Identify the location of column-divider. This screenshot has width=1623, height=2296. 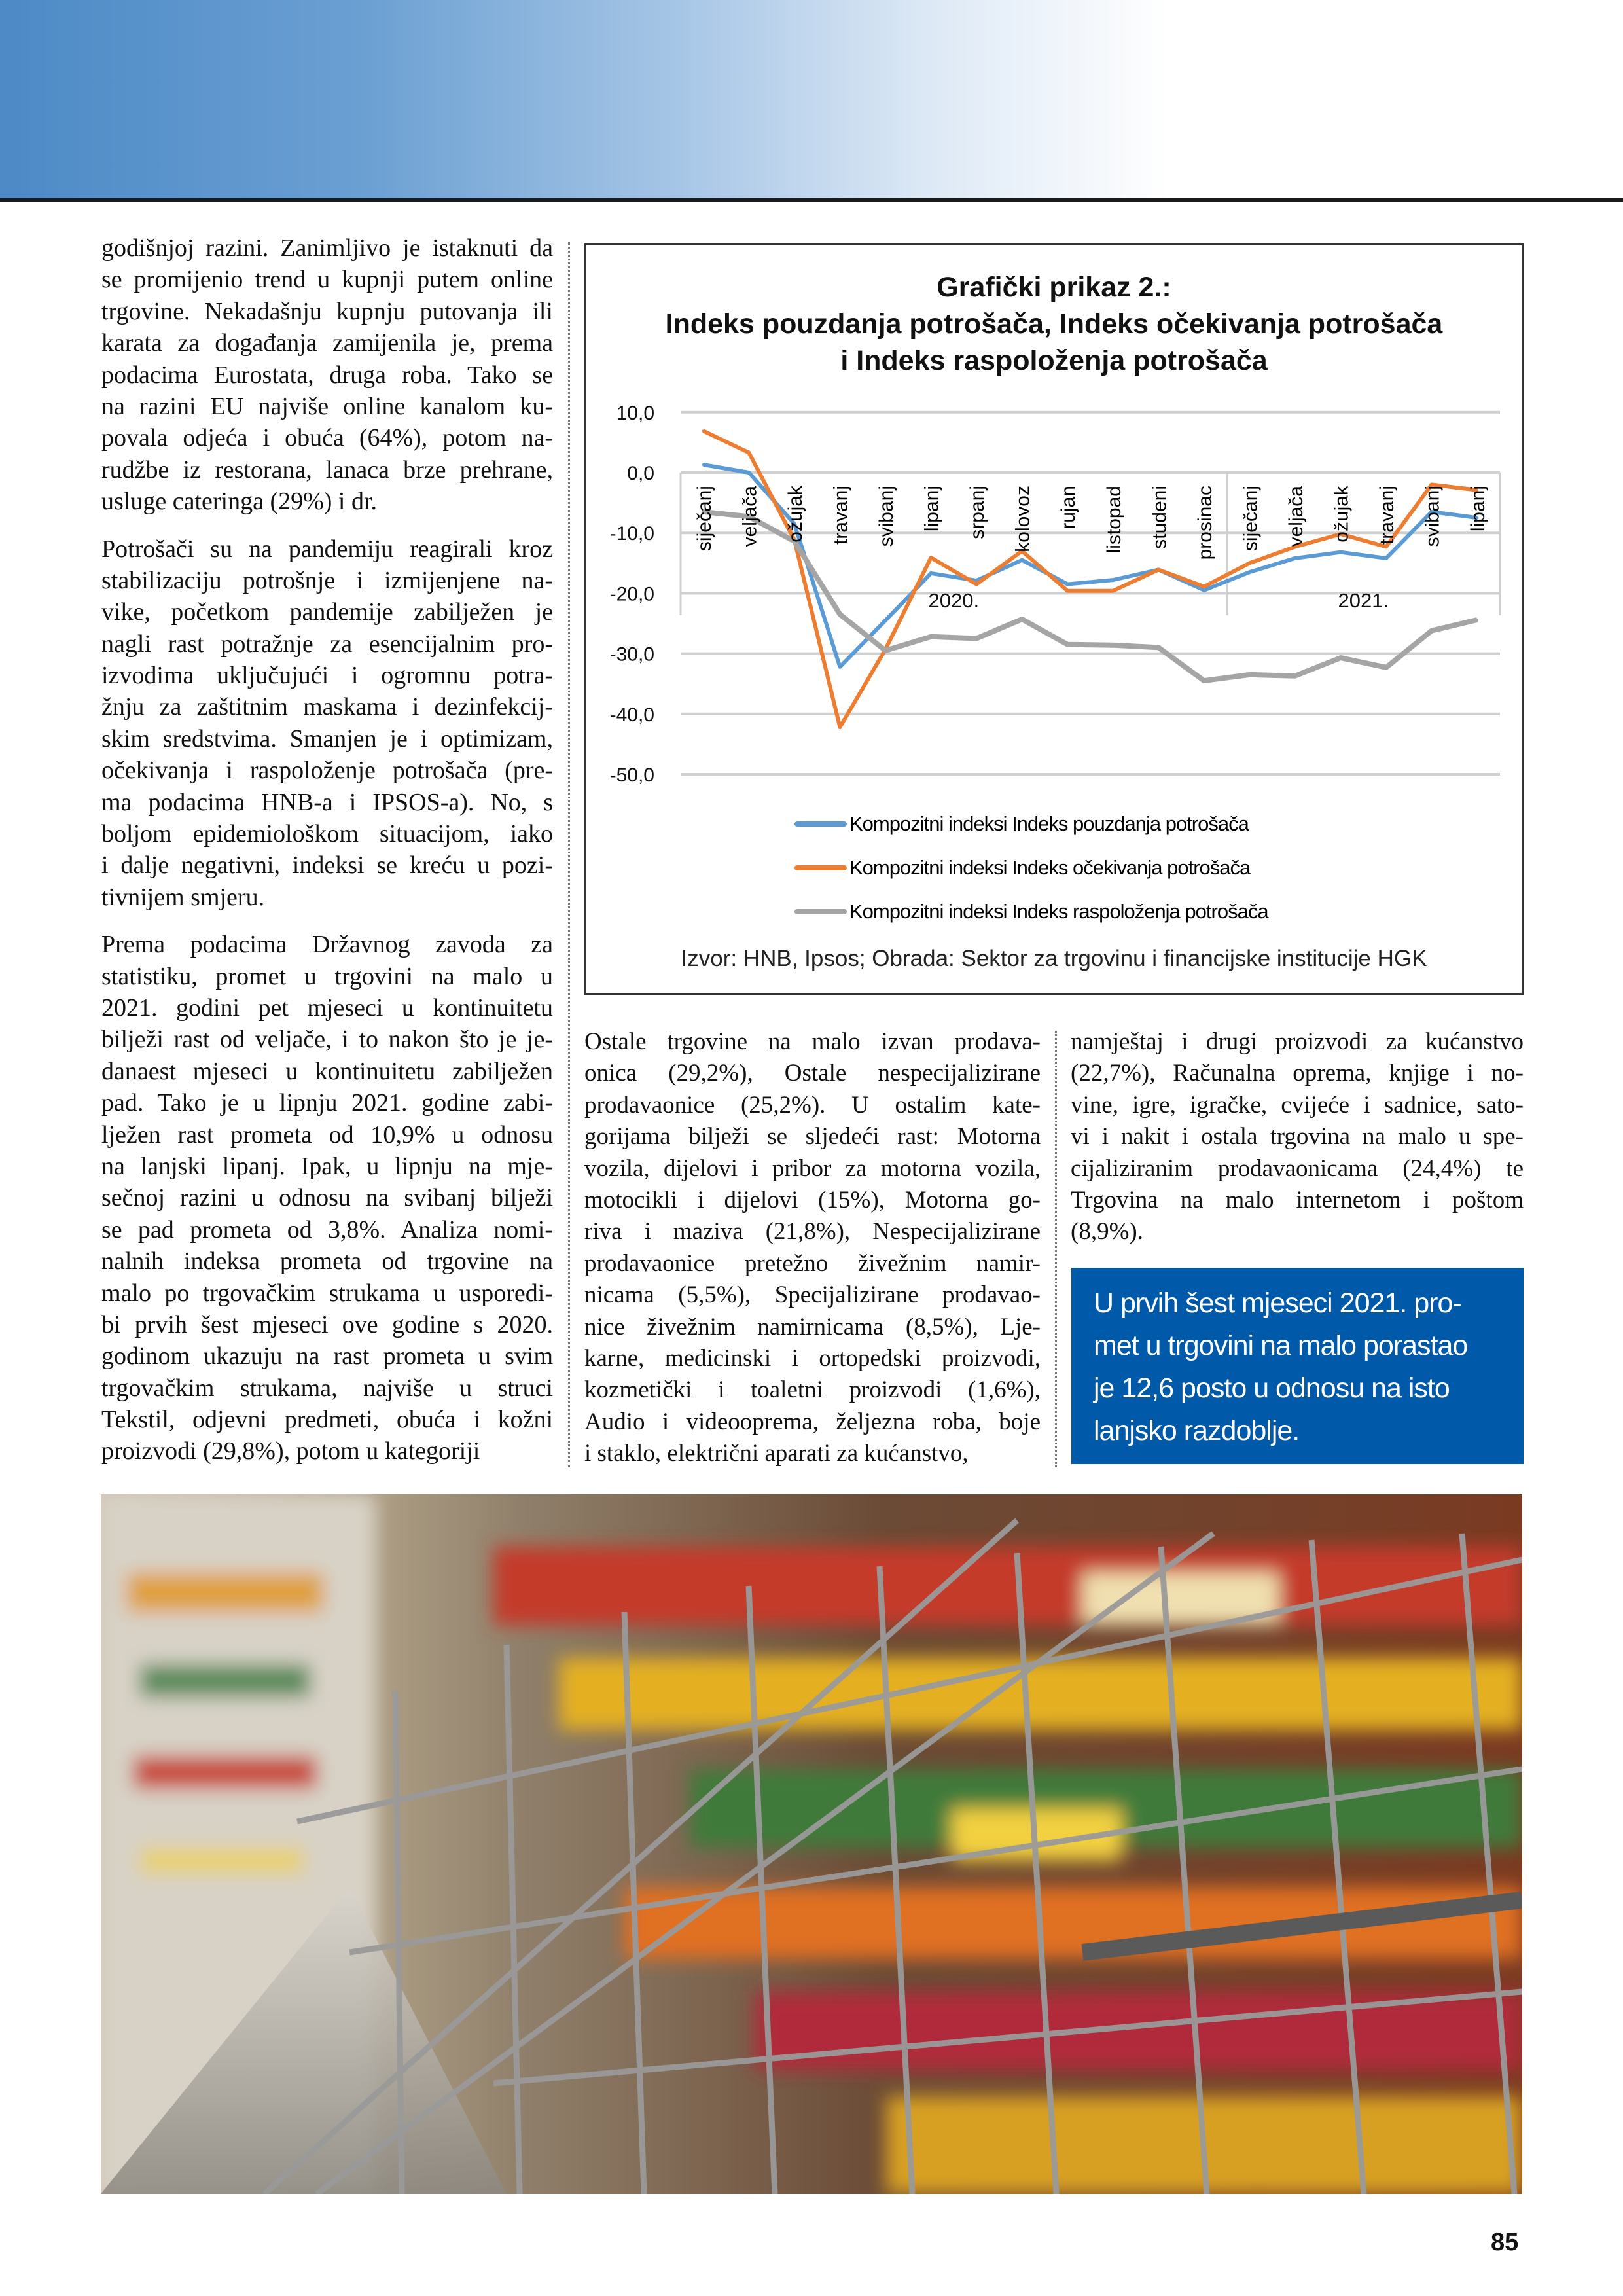
(1056, 1249).